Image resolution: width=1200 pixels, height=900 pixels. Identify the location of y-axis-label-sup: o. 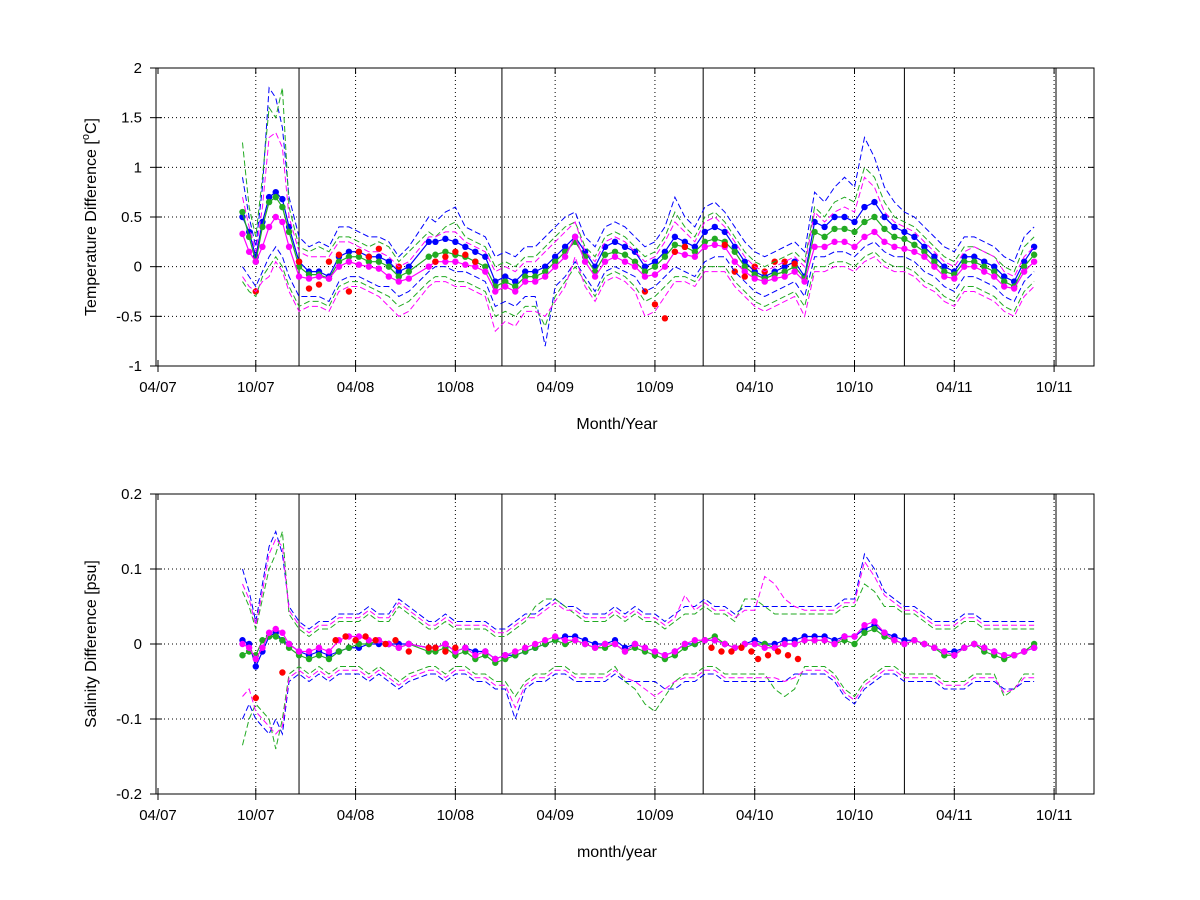
(86, 137).